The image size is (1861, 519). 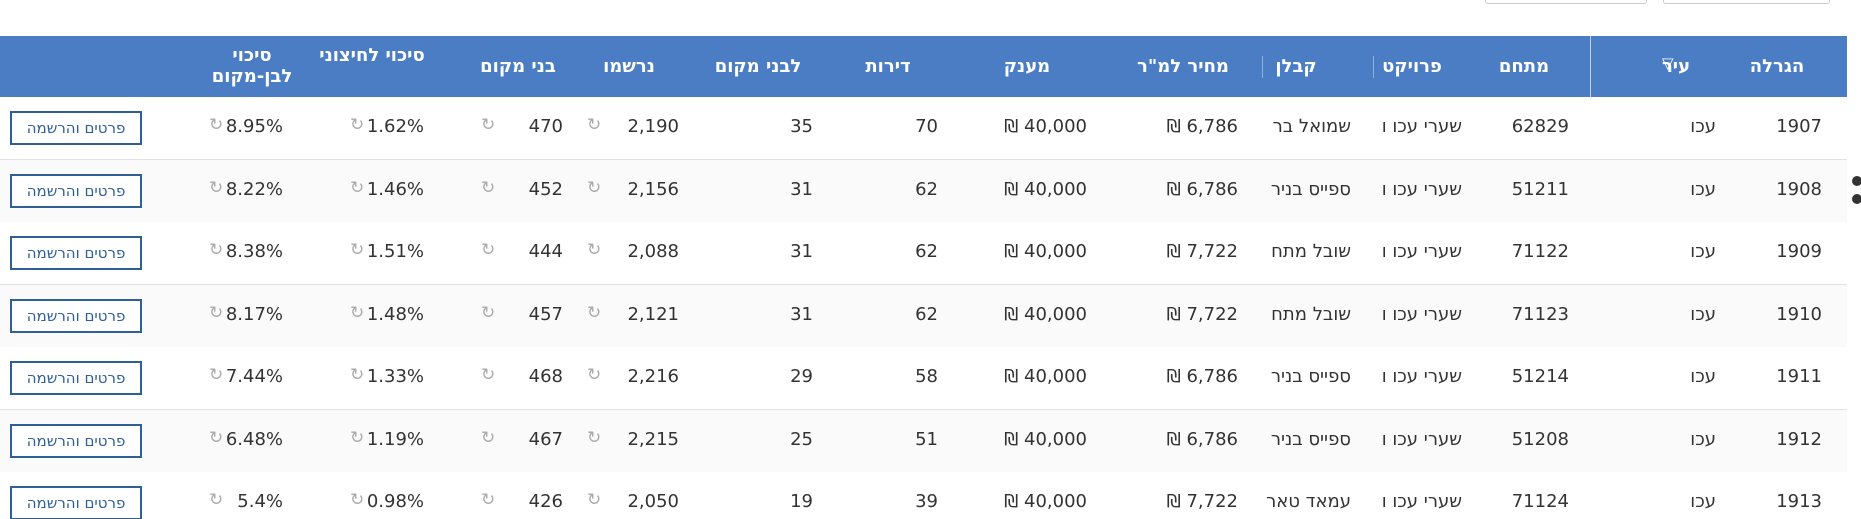 What do you see at coordinates (545, 314) in the screenshot?
I see `table-cell: 457` at bounding box center [545, 314].